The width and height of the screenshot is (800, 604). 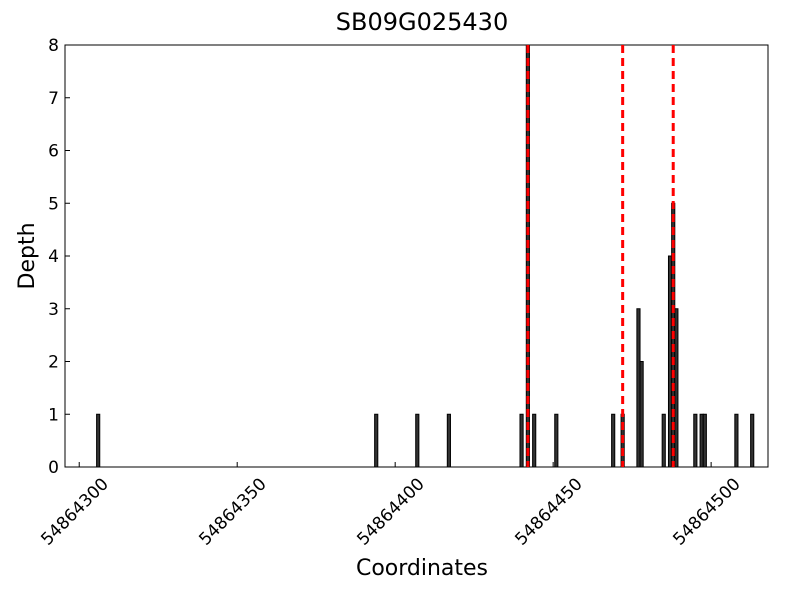 What do you see at coordinates (53, 363) in the screenshot?
I see `y-tick-label: 2` at bounding box center [53, 363].